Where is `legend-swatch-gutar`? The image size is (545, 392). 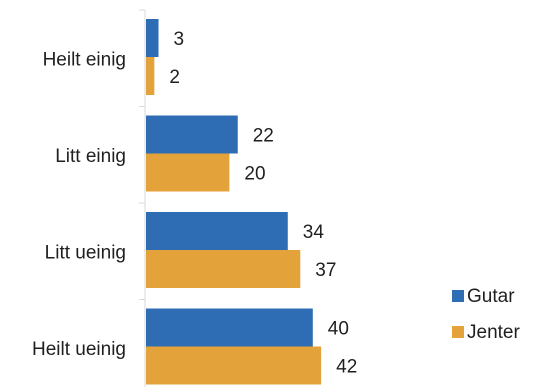
legend-swatch-gutar is located at coordinates (458, 296).